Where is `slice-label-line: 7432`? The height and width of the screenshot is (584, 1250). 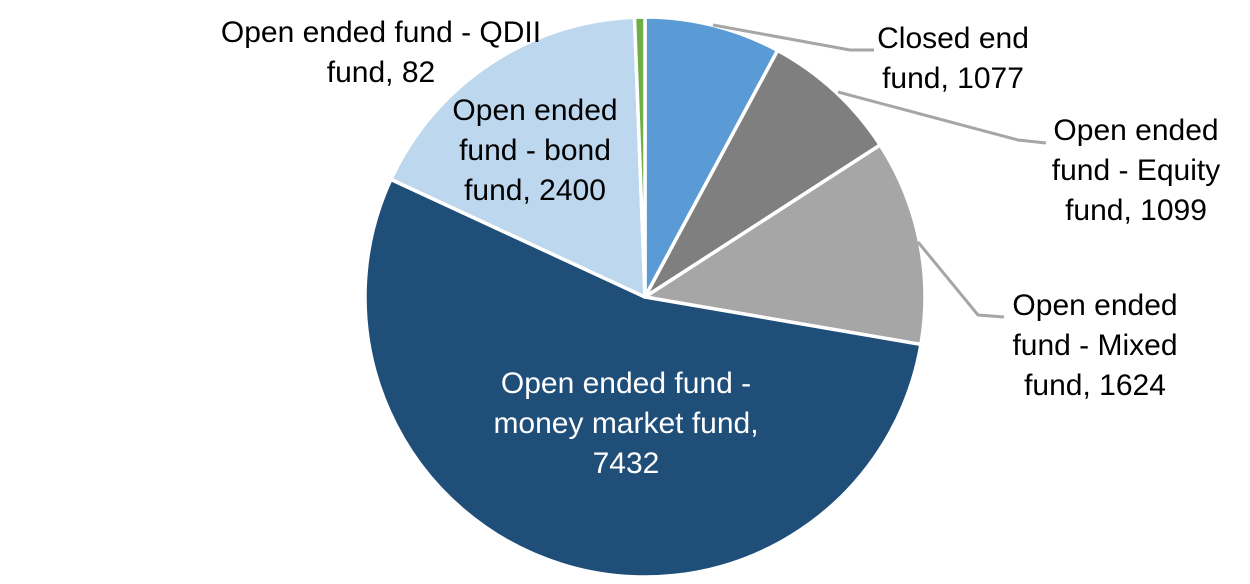 slice-label-line: 7432 is located at coordinates (626, 463).